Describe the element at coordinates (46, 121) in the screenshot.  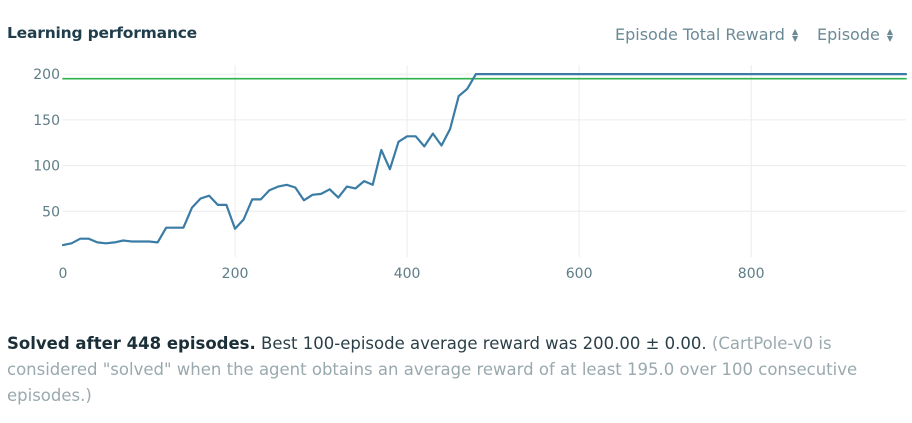
I see `y-tick-label: 150` at that location.